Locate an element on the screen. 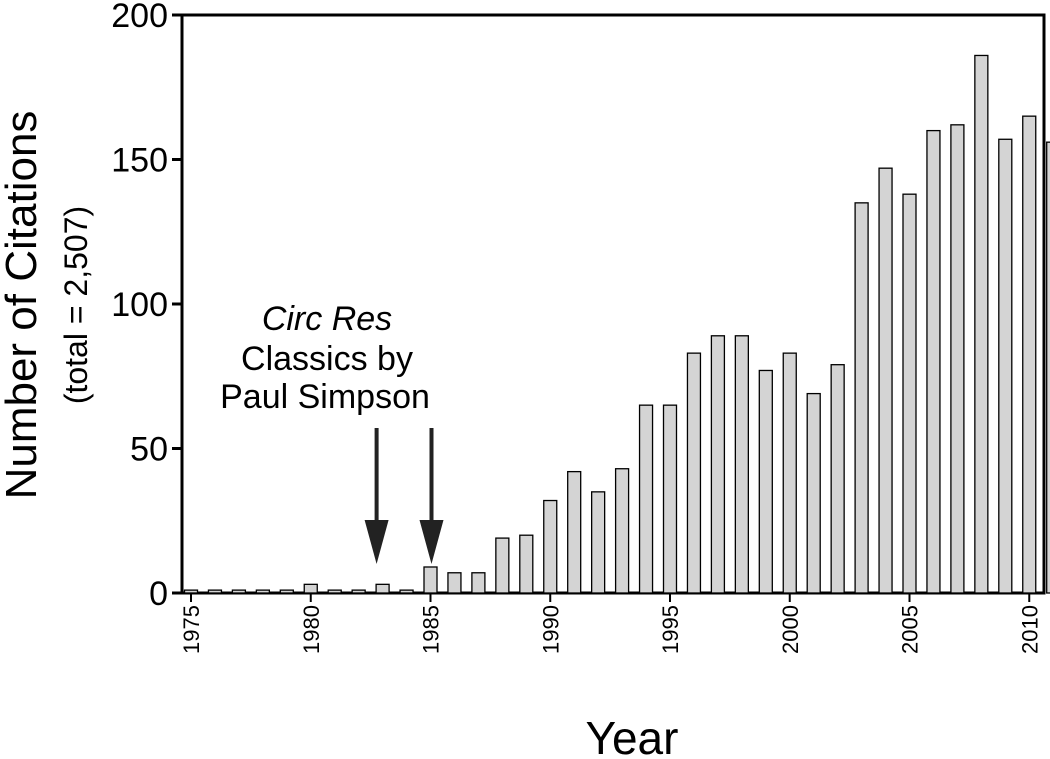  x-tick-label: 2005 is located at coordinates (910, 629).